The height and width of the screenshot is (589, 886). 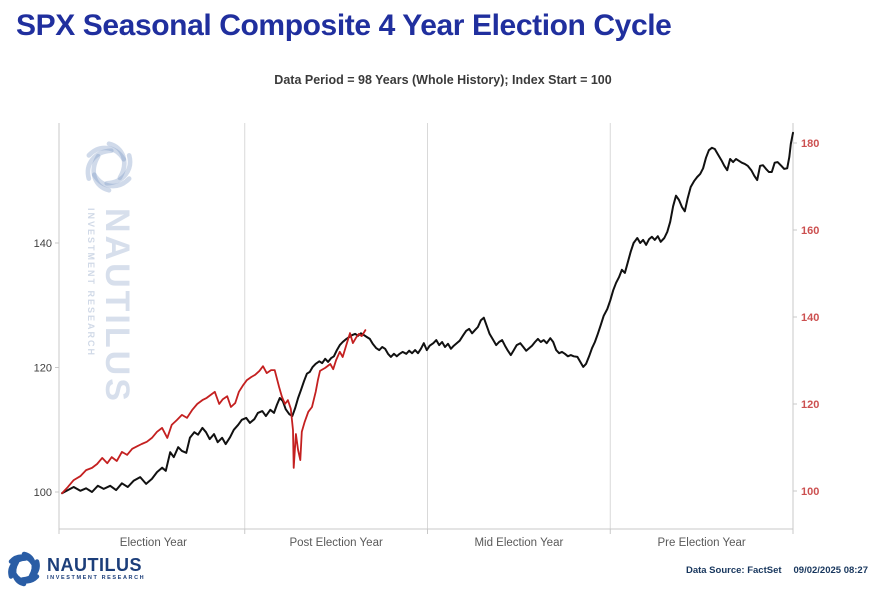 I want to click on right-axis-tick-label: 160, so click(x=810, y=231).